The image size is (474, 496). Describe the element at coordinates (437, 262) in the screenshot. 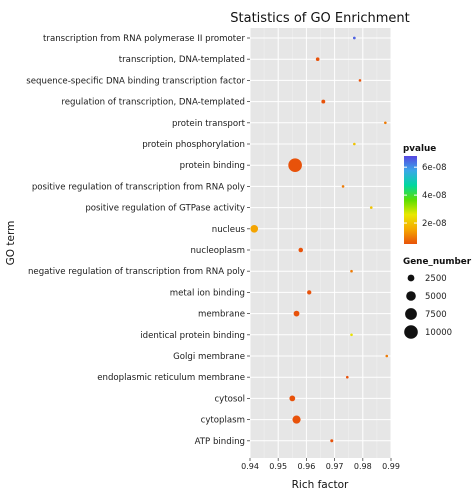

I see `gene-number-legend-title: Gene_number` at that location.